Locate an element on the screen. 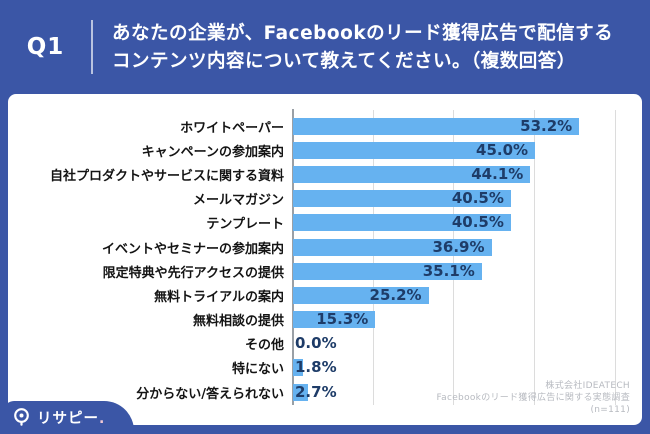 The height and width of the screenshot is (434, 650). header-divider is located at coordinates (92, 47).